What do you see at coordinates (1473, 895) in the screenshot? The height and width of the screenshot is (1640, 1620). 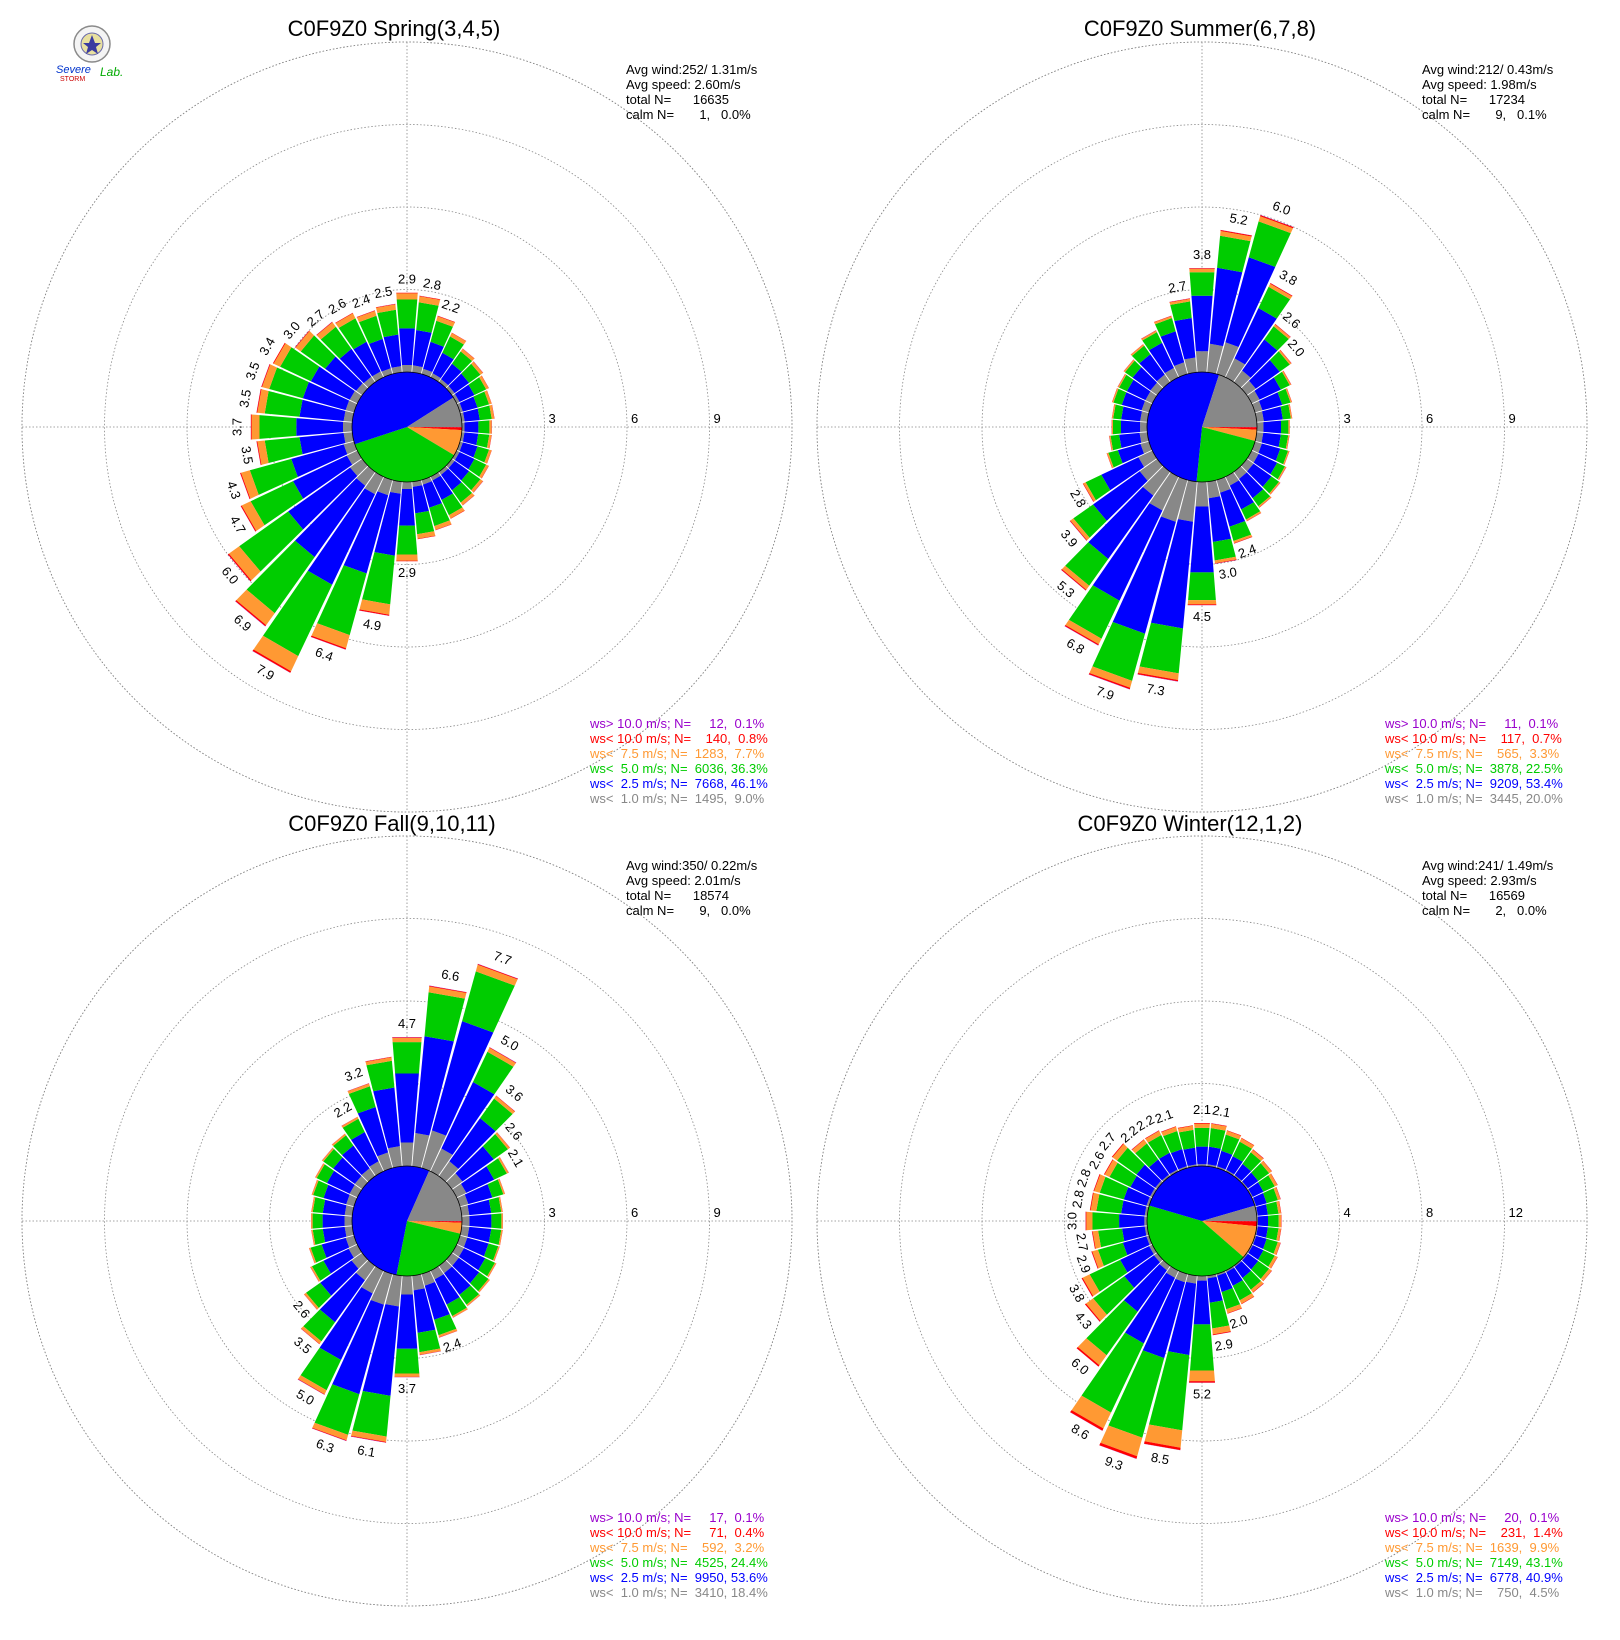 I see `stats-line: total N= 16569` at bounding box center [1473, 895].